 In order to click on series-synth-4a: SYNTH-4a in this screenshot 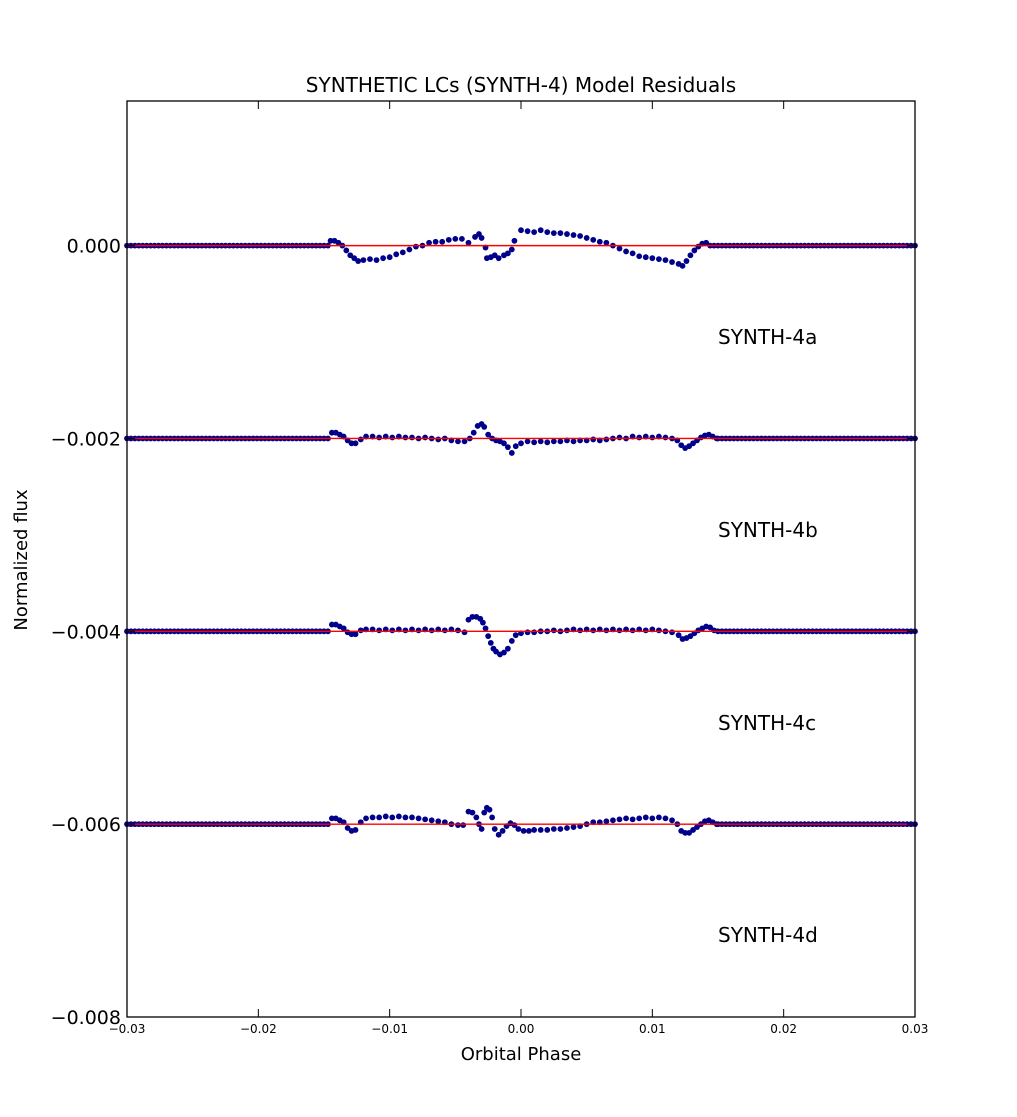, I will do `click(521, 288)`.